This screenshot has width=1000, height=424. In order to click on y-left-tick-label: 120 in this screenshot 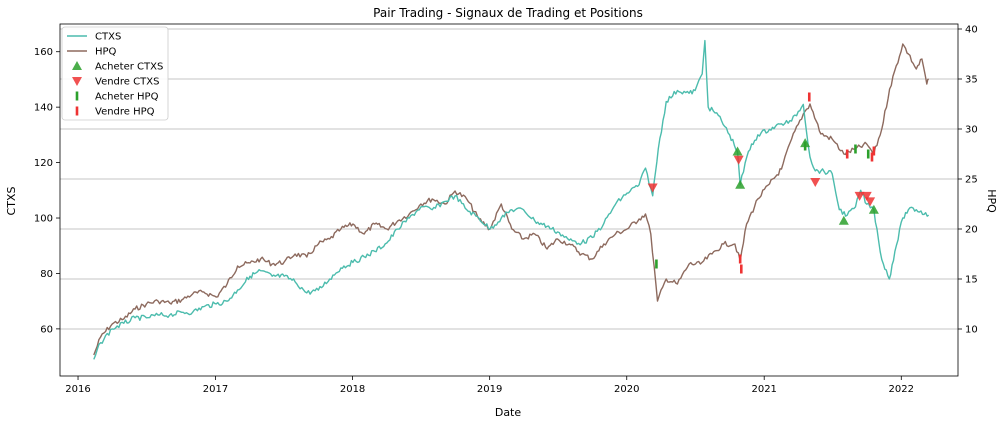, I will do `click(43, 163)`.